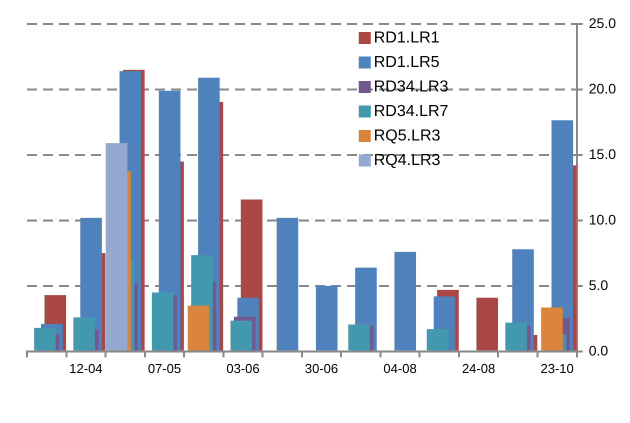  What do you see at coordinates (321, 368) in the screenshot?
I see `x-tick-label: 30-06` at bounding box center [321, 368].